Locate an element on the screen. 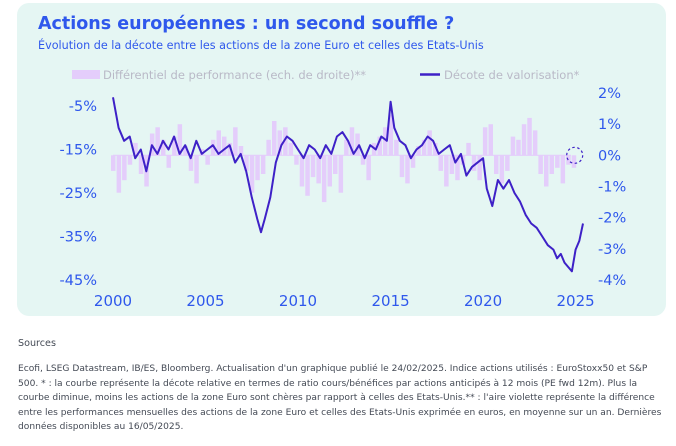 This screenshot has height=446, width=676. y-right-tick-label: 0% is located at coordinates (609, 156).